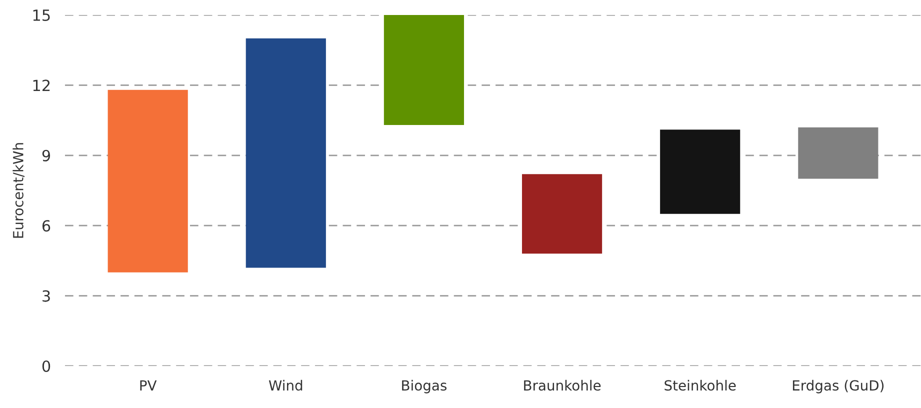  What do you see at coordinates (41, 16) in the screenshot?
I see `y-tick-label: 15` at bounding box center [41, 16].